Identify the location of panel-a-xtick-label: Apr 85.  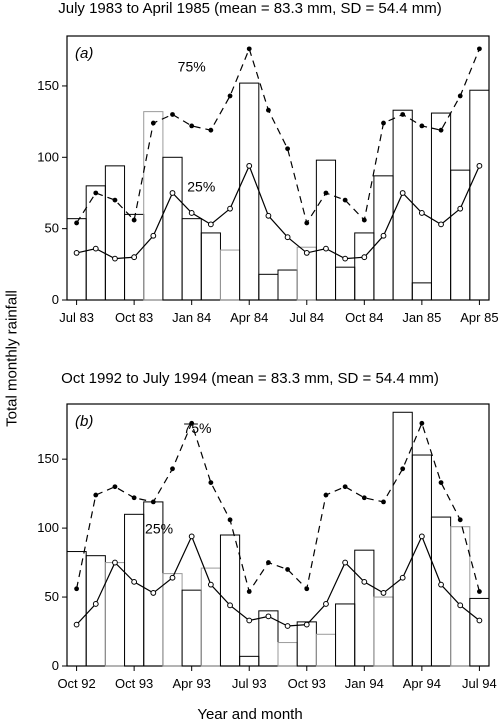
(479, 317).